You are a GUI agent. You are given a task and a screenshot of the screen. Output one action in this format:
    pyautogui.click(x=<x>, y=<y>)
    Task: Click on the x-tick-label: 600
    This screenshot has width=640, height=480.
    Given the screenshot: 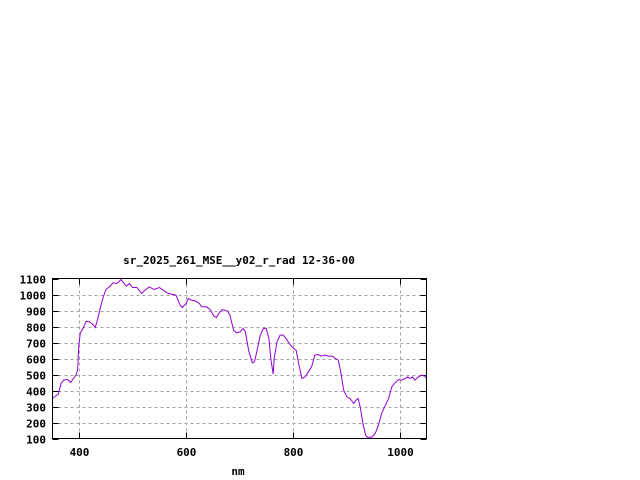 What is the action you would take?
    pyautogui.click(x=187, y=452)
    